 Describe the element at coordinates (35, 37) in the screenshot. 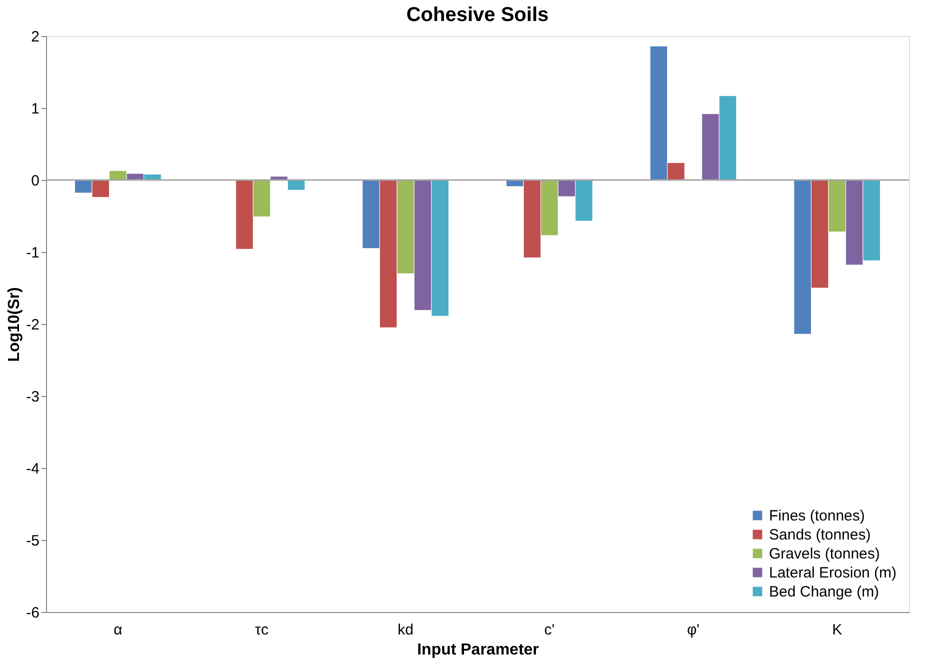

I see `y-tick-label: 2` at that location.